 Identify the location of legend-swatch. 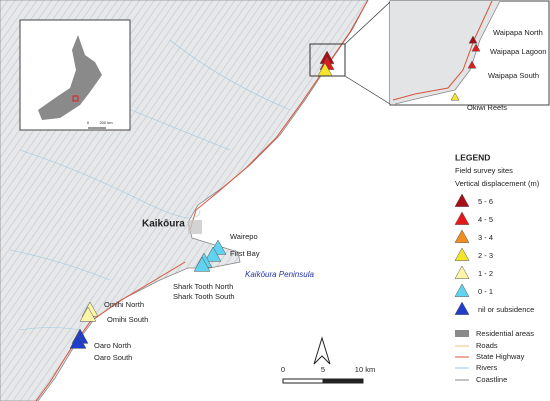
(462, 333).